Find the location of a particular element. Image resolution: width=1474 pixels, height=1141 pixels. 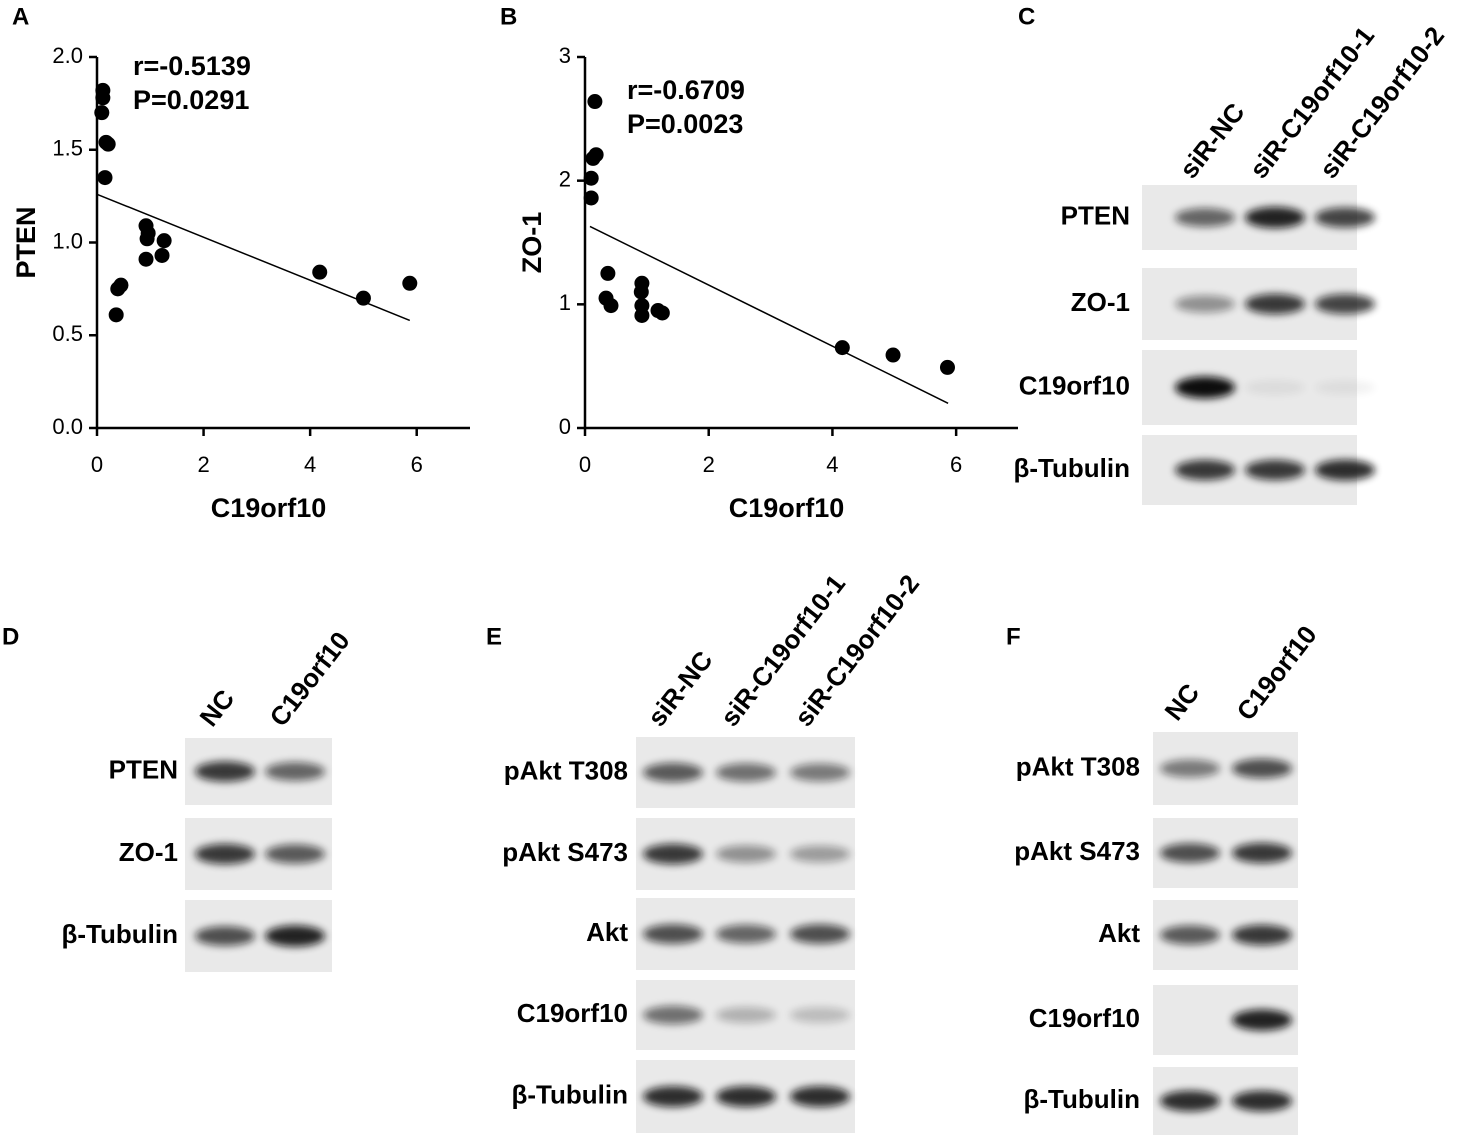

annotation: P=0.0291 is located at coordinates (191, 100).